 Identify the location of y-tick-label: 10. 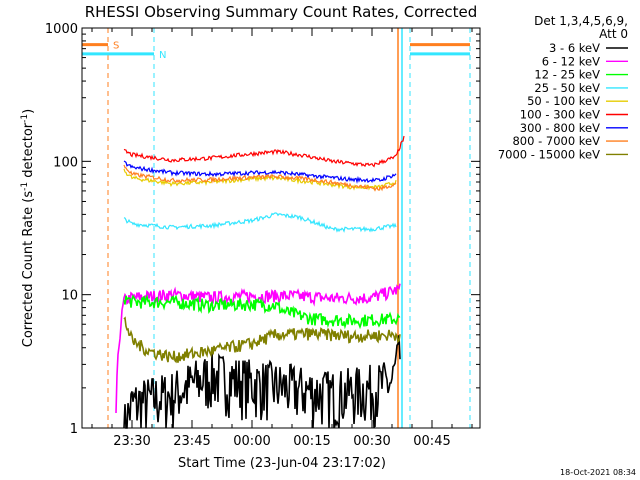
(69, 296).